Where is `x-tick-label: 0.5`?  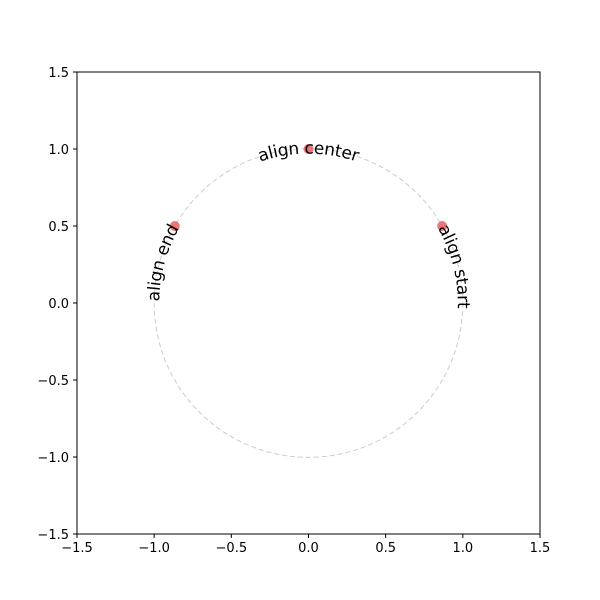 x-tick-label: 0.5 is located at coordinates (385, 548).